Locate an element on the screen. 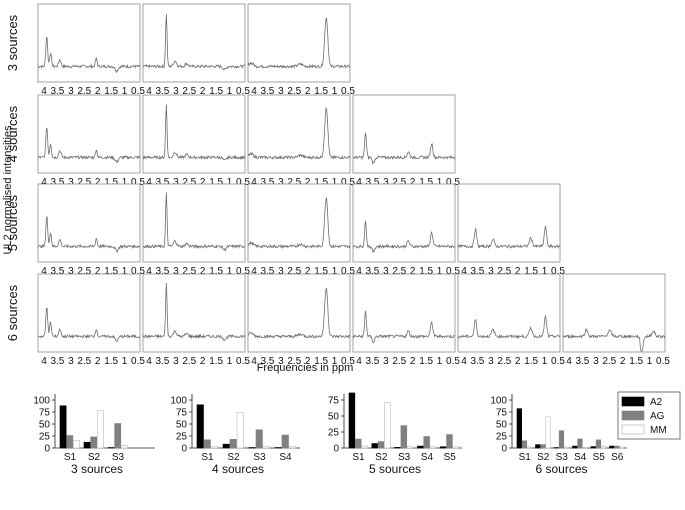 The image size is (685, 510). bar-a2-s4 is located at coordinates (575, 447).